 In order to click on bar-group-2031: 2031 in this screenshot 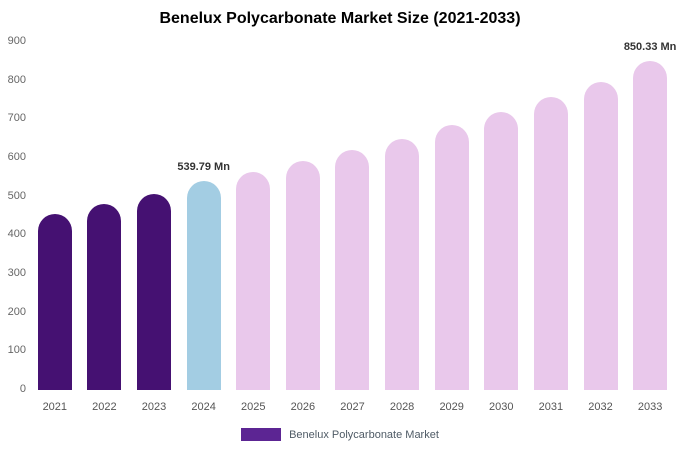, I will do `click(551, 227)`.